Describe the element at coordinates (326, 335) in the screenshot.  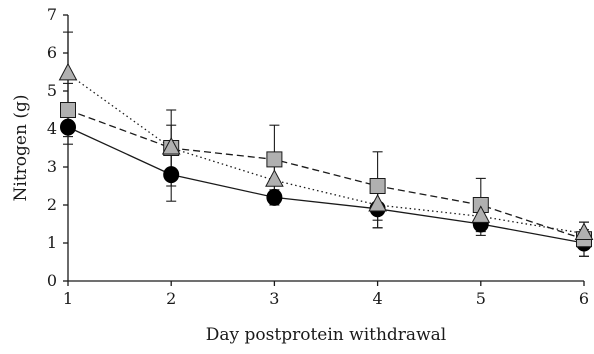
I see `x-axis-label: Day postprotein withdrawal` at that location.